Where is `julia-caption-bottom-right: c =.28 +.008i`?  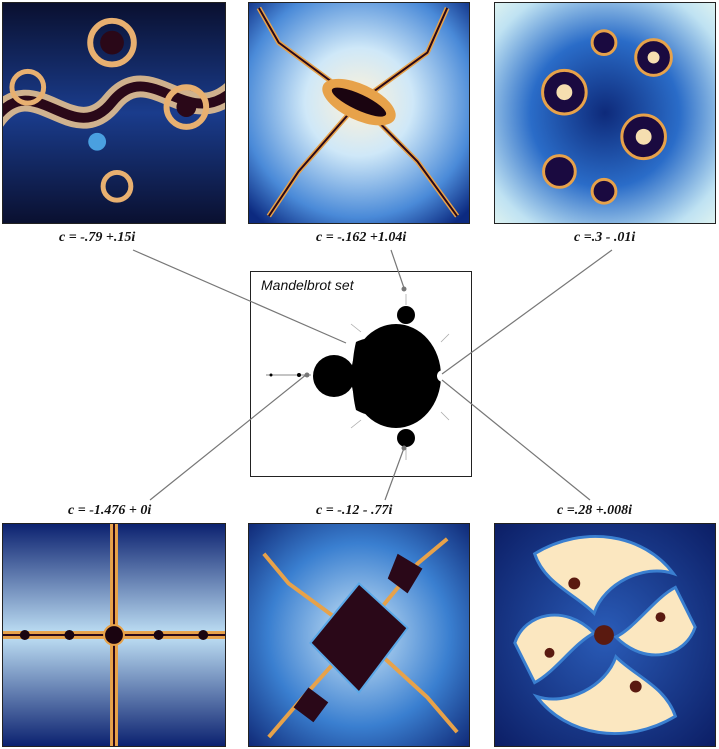 julia-caption-bottom-right: c =.28 +.008i is located at coordinates (595, 510).